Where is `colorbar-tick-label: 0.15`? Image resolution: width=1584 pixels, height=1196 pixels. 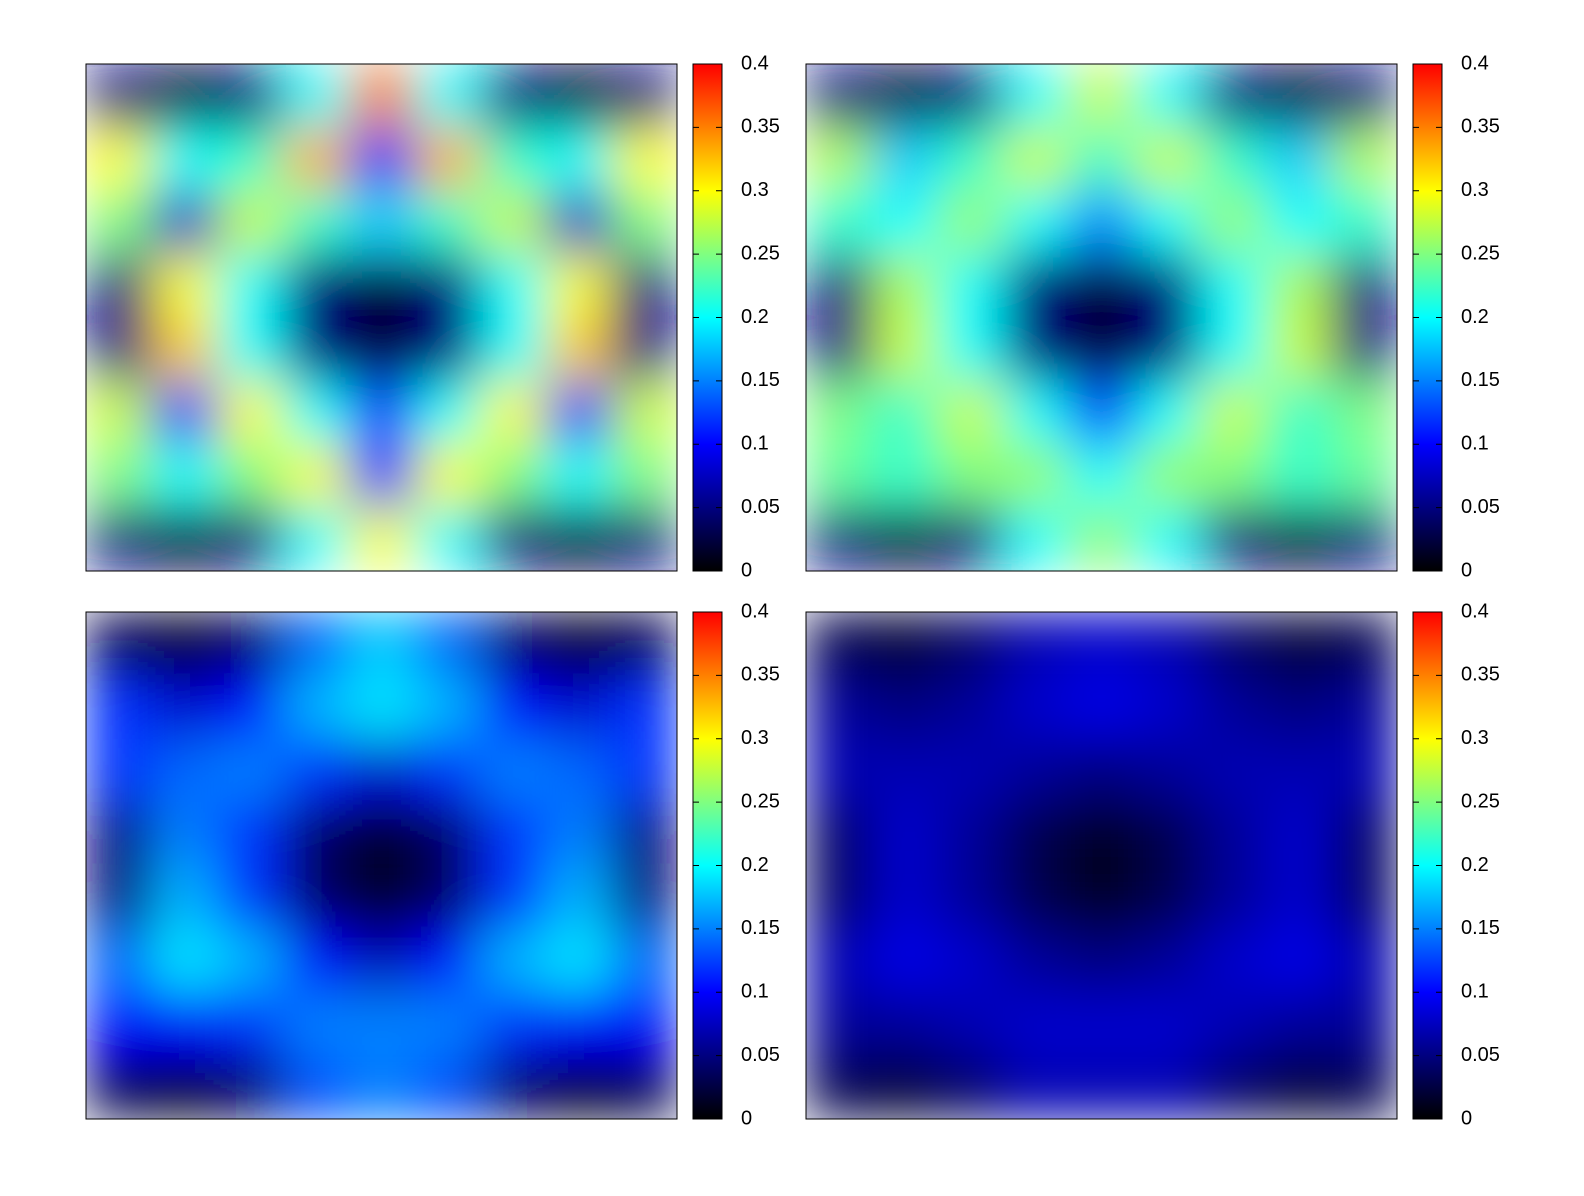
colorbar-tick-label: 0.15 is located at coordinates (760, 380).